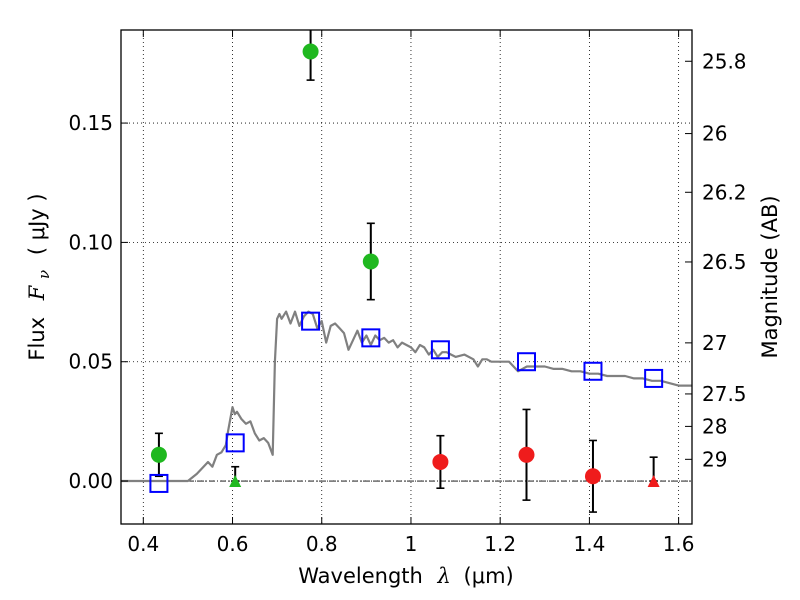 The image size is (800, 600). Describe the element at coordinates (360, 576) in the screenshot. I see `x-axis-title-text: Wavelength` at that location.